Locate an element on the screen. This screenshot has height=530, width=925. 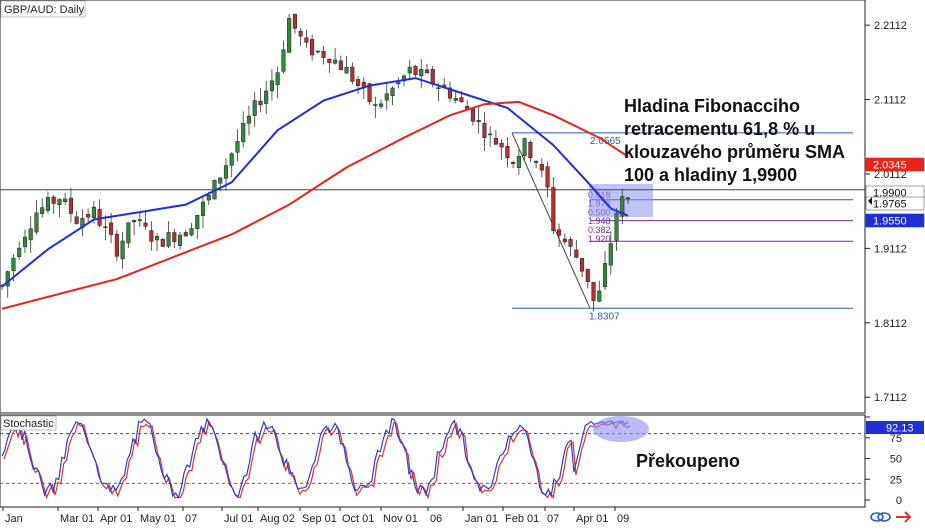
time-tick-label: Sep 01 is located at coordinates (319, 519).